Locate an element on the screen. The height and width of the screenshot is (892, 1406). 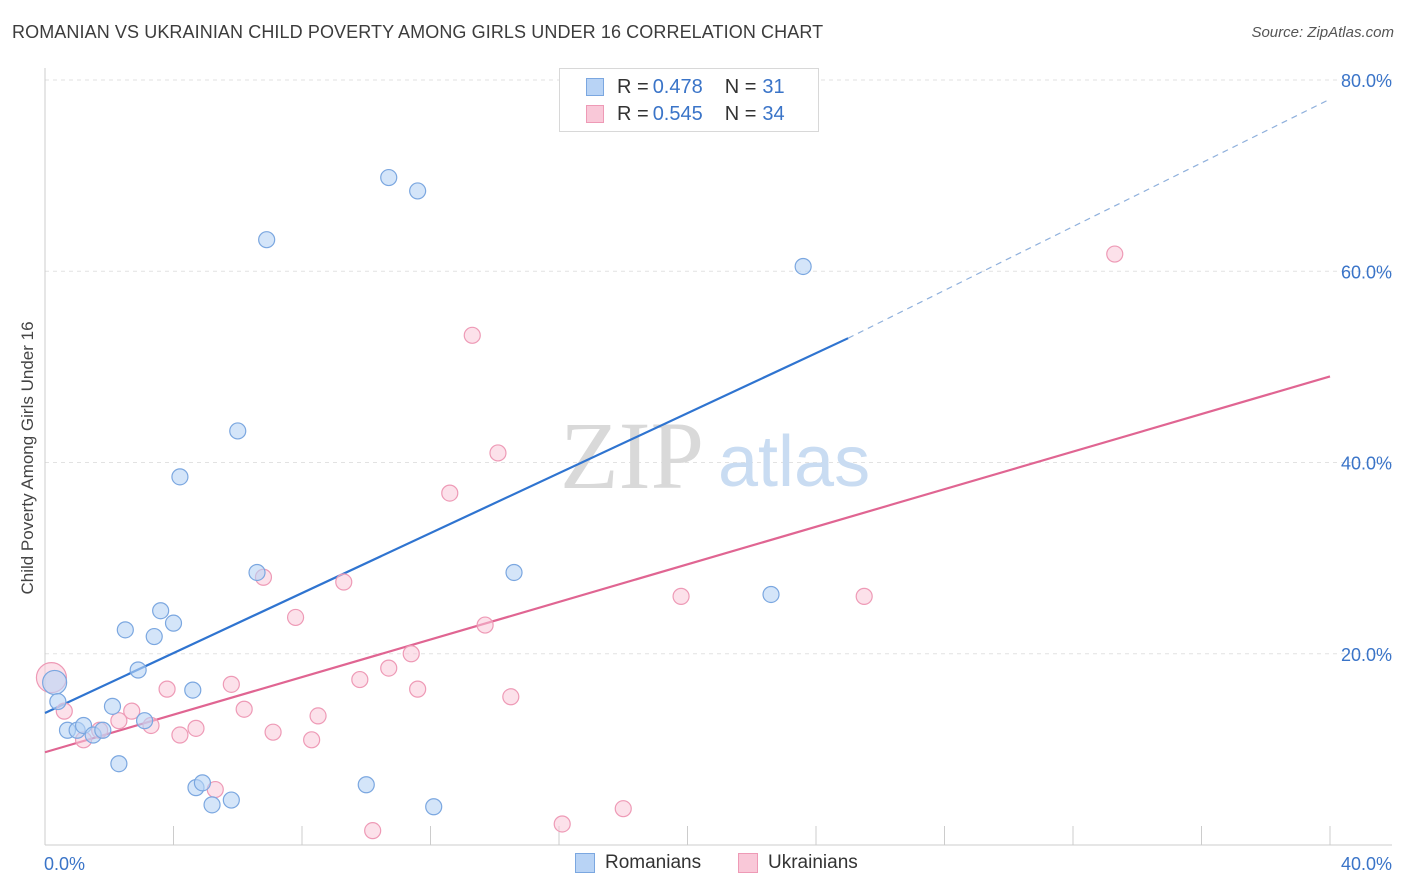
bottom-romanians-label: Romanians is located at coordinates (653, 862).